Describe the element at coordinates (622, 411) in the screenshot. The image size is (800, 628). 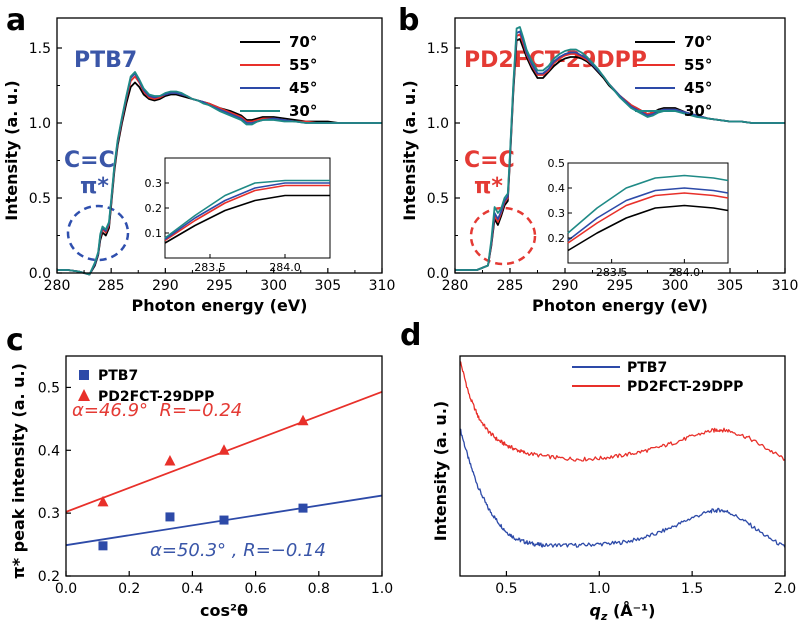
I see `series-line-PD2FCT-29DPP` at that location.